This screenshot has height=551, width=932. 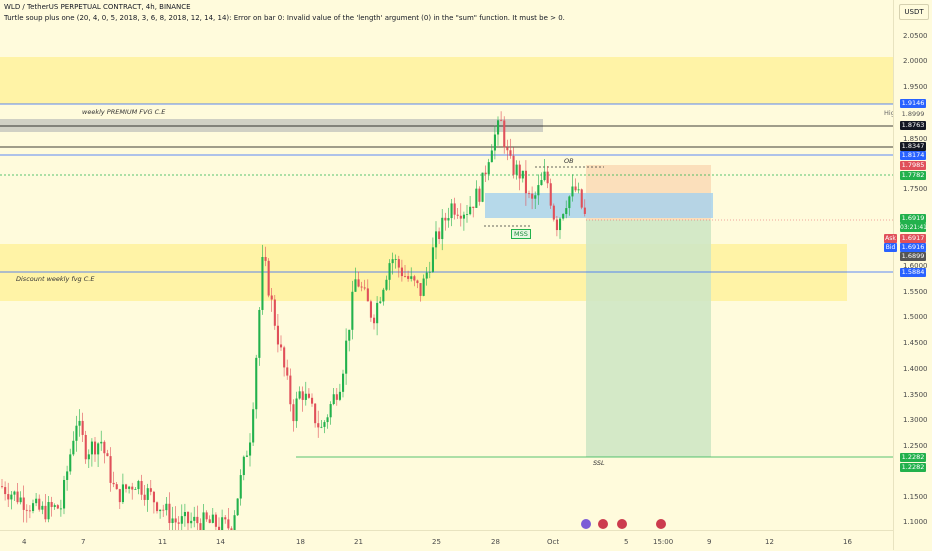 What do you see at coordinates (358, 542) in the screenshot?
I see `time-tick: 21` at bounding box center [358, 542].